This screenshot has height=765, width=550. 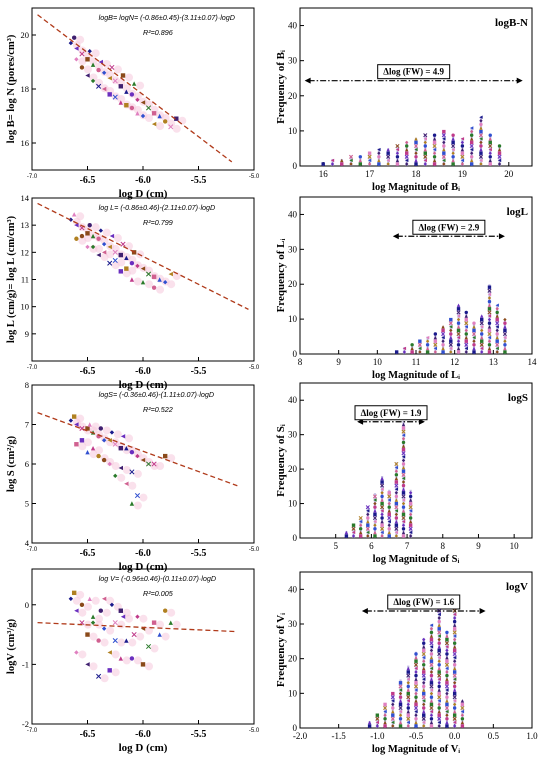 What do you see at coordinates (395, 236) in the screenshot?
I see `fw-arrow-head-left` at bounding box center [395, 236].